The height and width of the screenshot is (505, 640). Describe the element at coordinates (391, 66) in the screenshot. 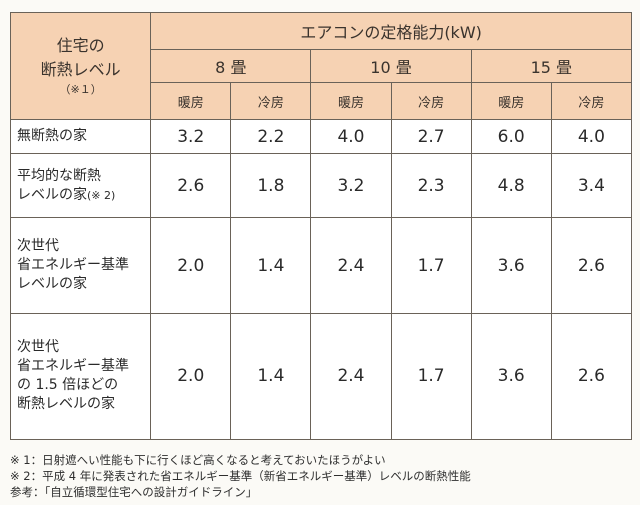

I see `size-header-10: 10 畳` at that location.